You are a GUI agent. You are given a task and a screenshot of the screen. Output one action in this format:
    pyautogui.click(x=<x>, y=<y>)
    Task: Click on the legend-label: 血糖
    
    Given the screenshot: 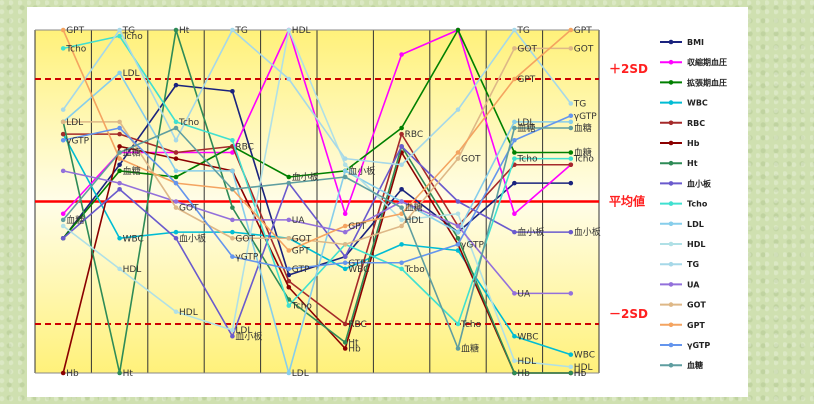 What is the action you would take?
    pyautogui.click(x=695, y=365)
    